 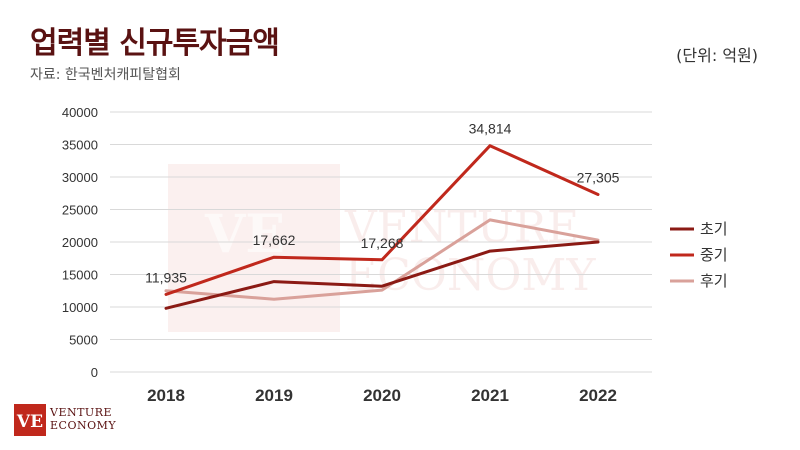 I want to click on legend-label: 초기, so click(x=714, y=229).